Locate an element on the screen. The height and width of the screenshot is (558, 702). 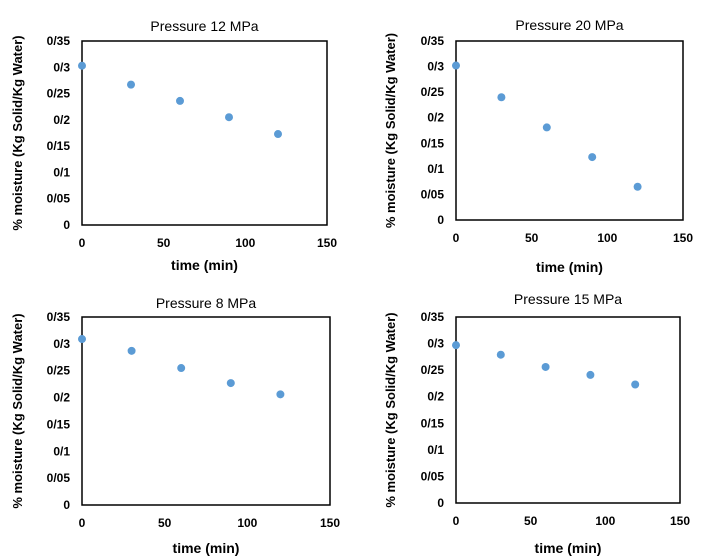
chart-title: Pressure 8 MPa is located at coordinates (206, 303).